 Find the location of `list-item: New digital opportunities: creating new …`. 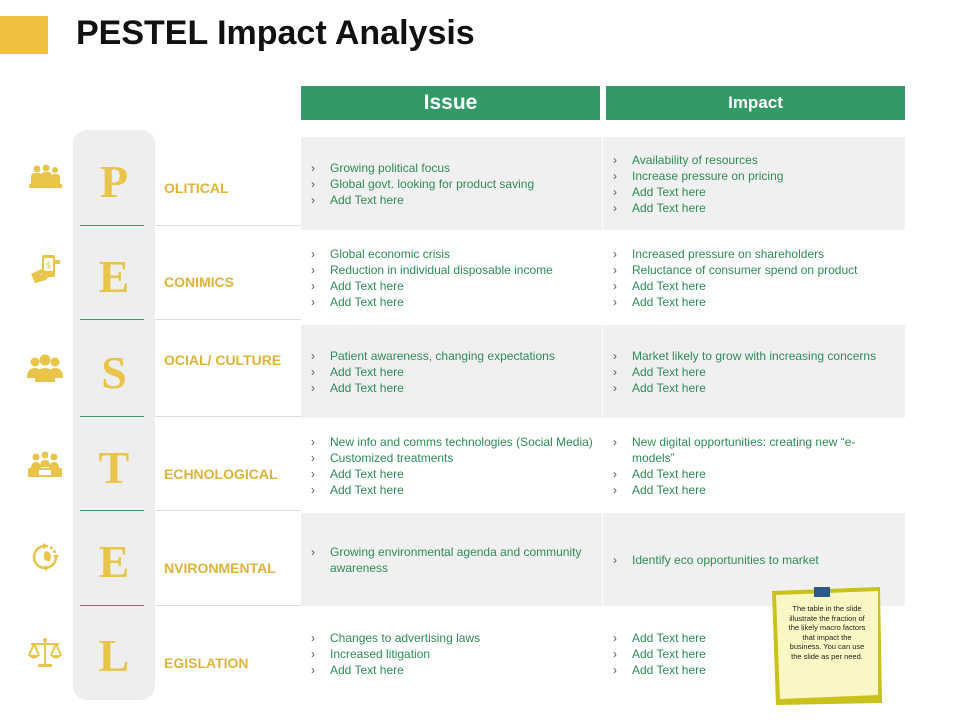

list-item: New digital opportunities: creating new … is located at coordinates (755, 450).